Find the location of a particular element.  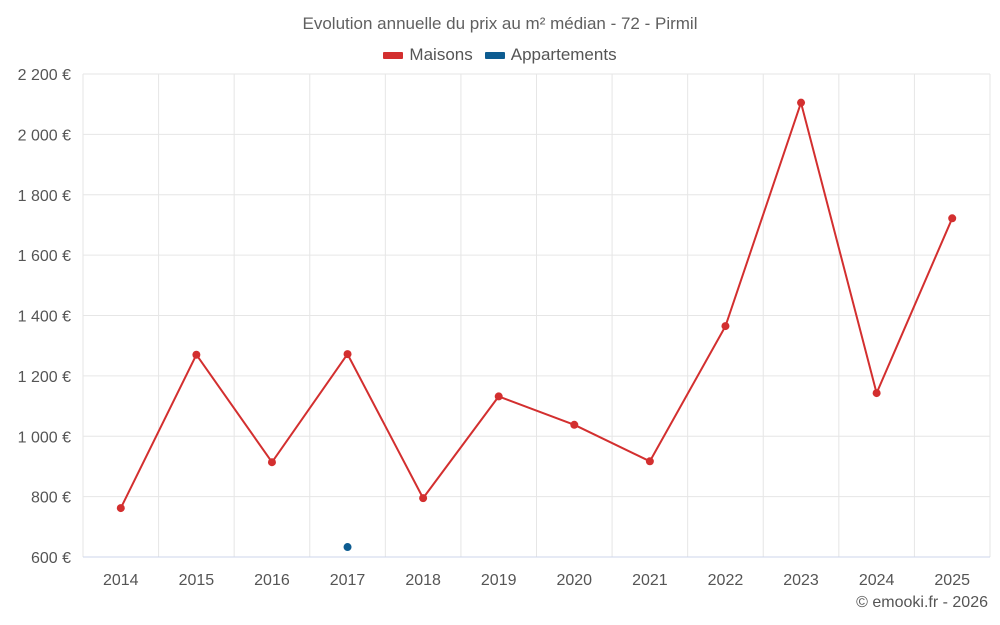

x-tick-label: 2017 is located at coordinates (348, 580).